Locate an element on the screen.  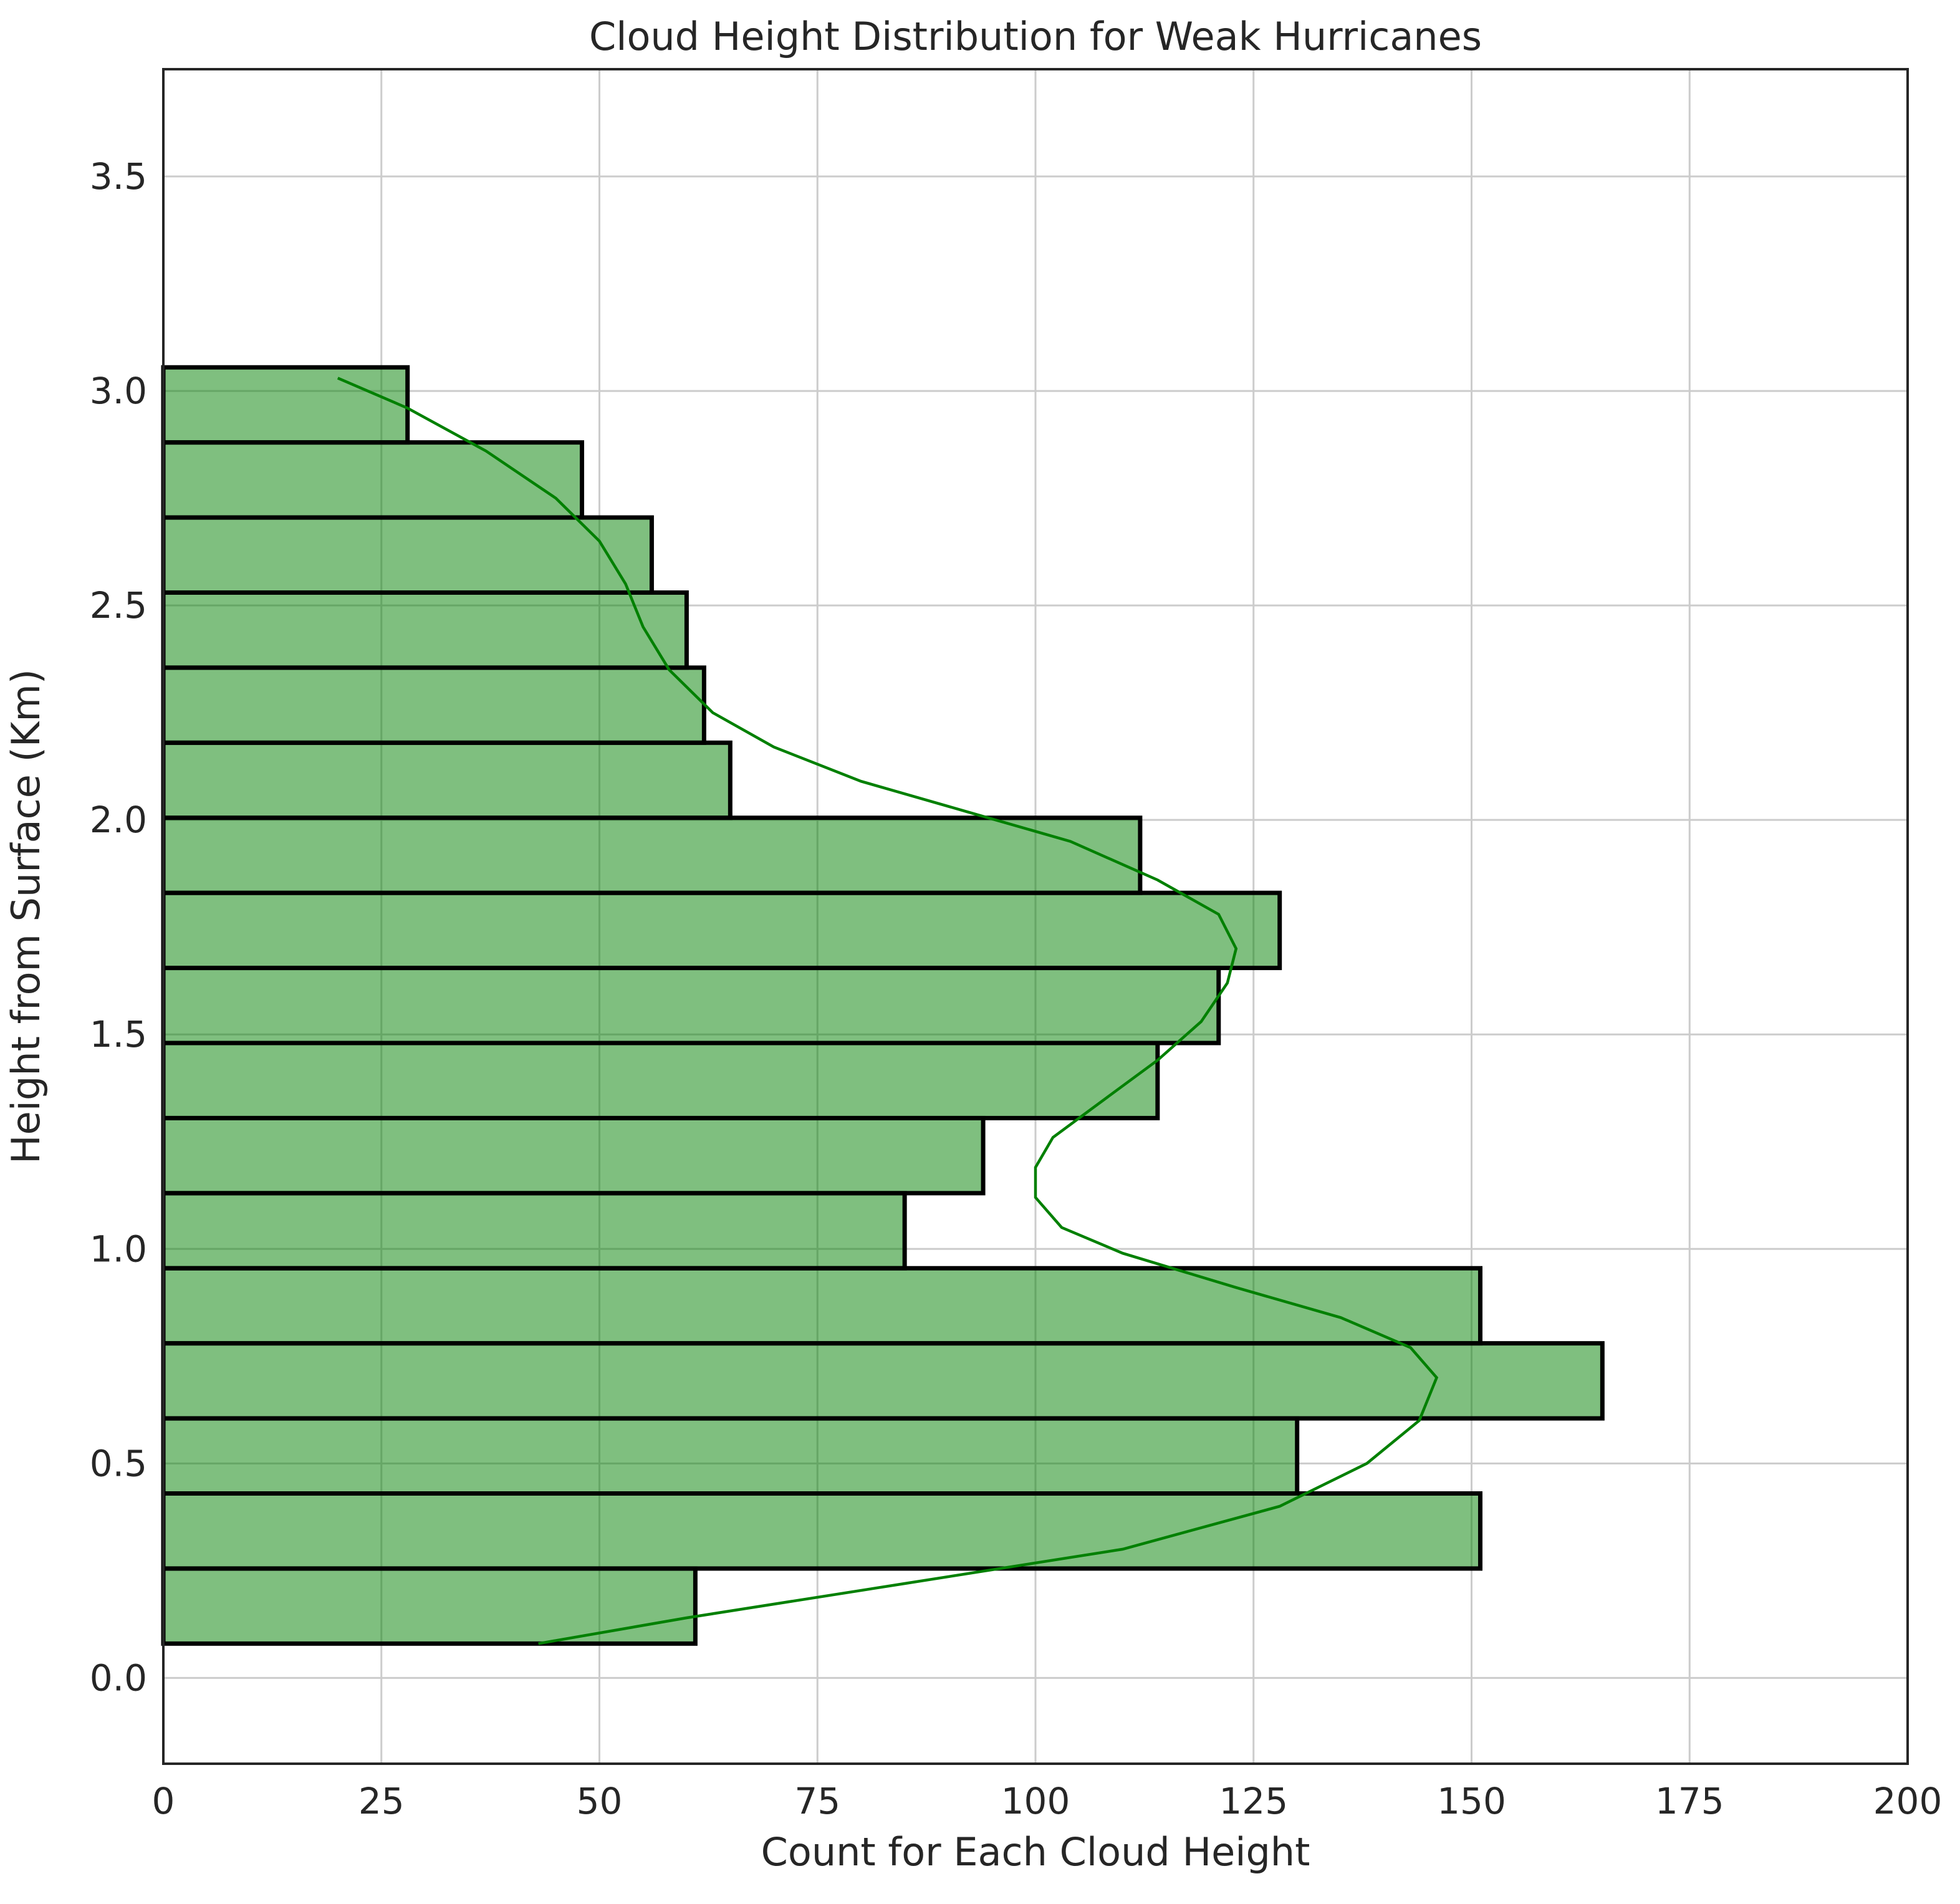
y-tick-label: 0.0 is located at coordinates (118, 1678).